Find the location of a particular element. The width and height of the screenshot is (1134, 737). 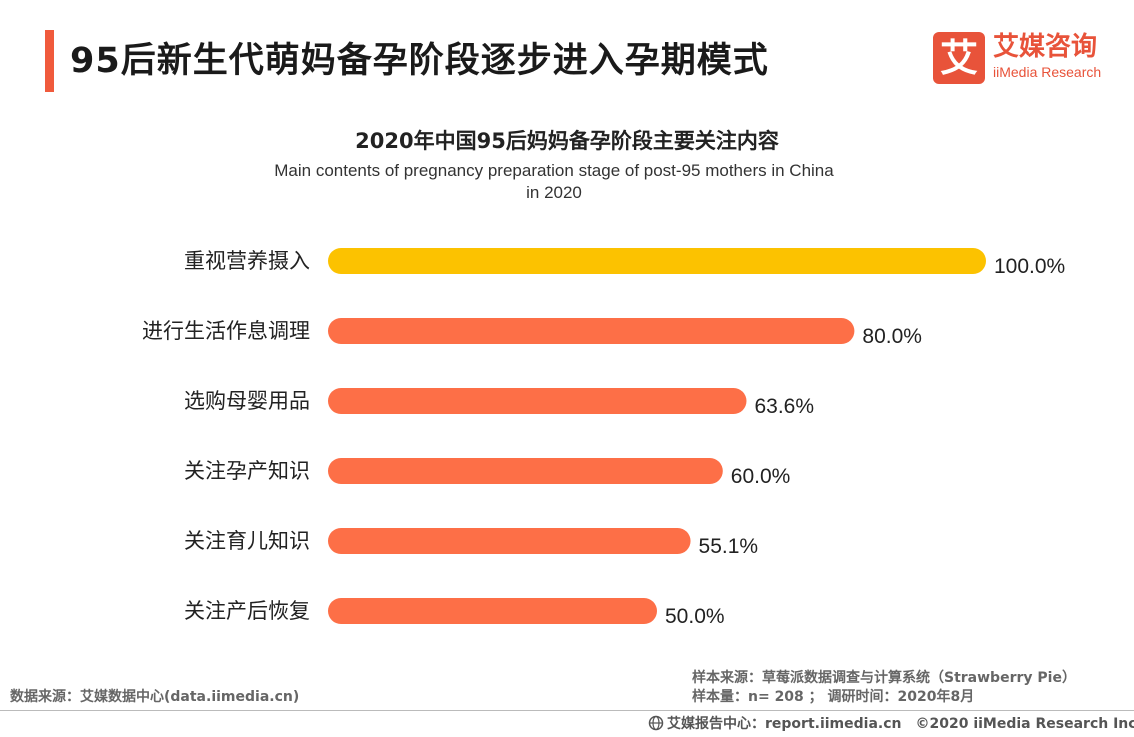

iimedia-logo: 艾 艾媒咨询 iiMedia Research is located at coordinates (1025, 58).